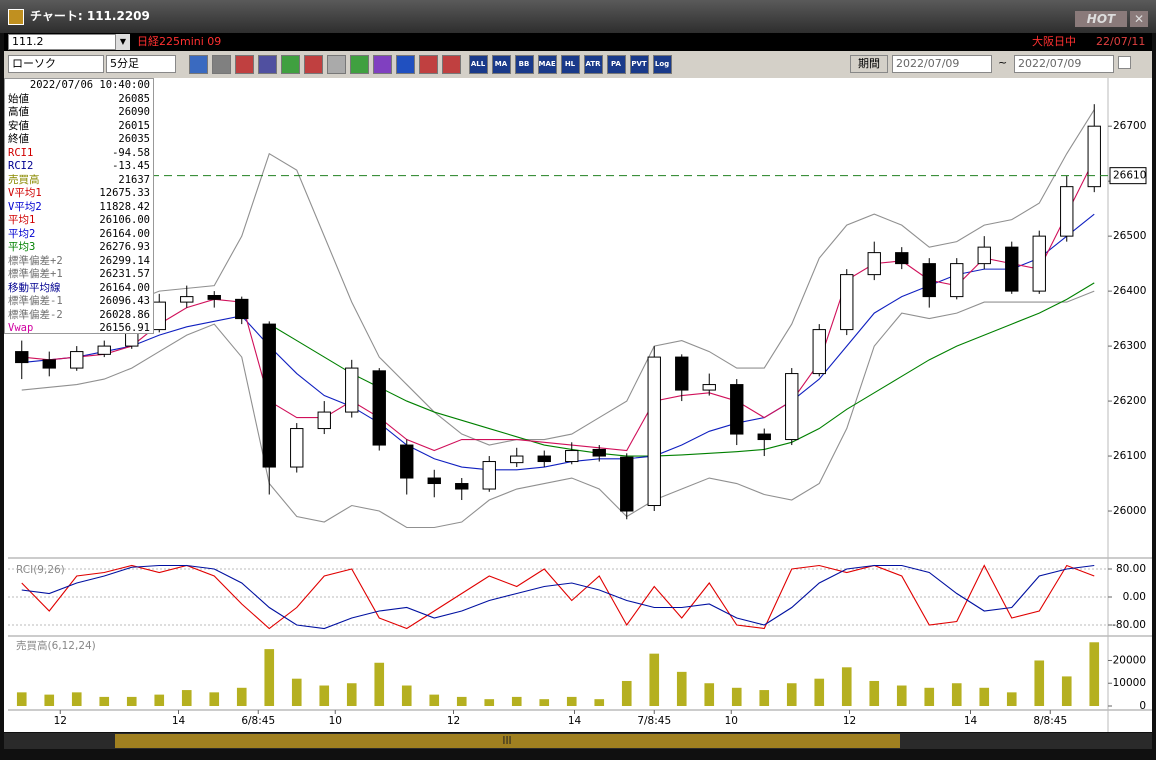  What do you see at coordinates (662, 64) in the screenshot?
I see `tool-button: Log` at bounding box center [662, 64].